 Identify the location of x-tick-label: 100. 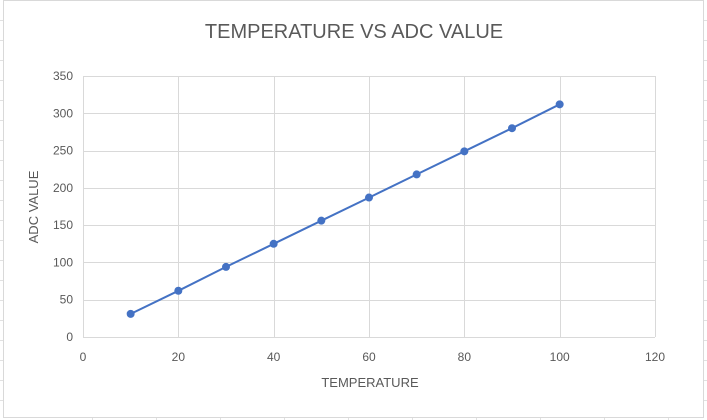
(560, 357).